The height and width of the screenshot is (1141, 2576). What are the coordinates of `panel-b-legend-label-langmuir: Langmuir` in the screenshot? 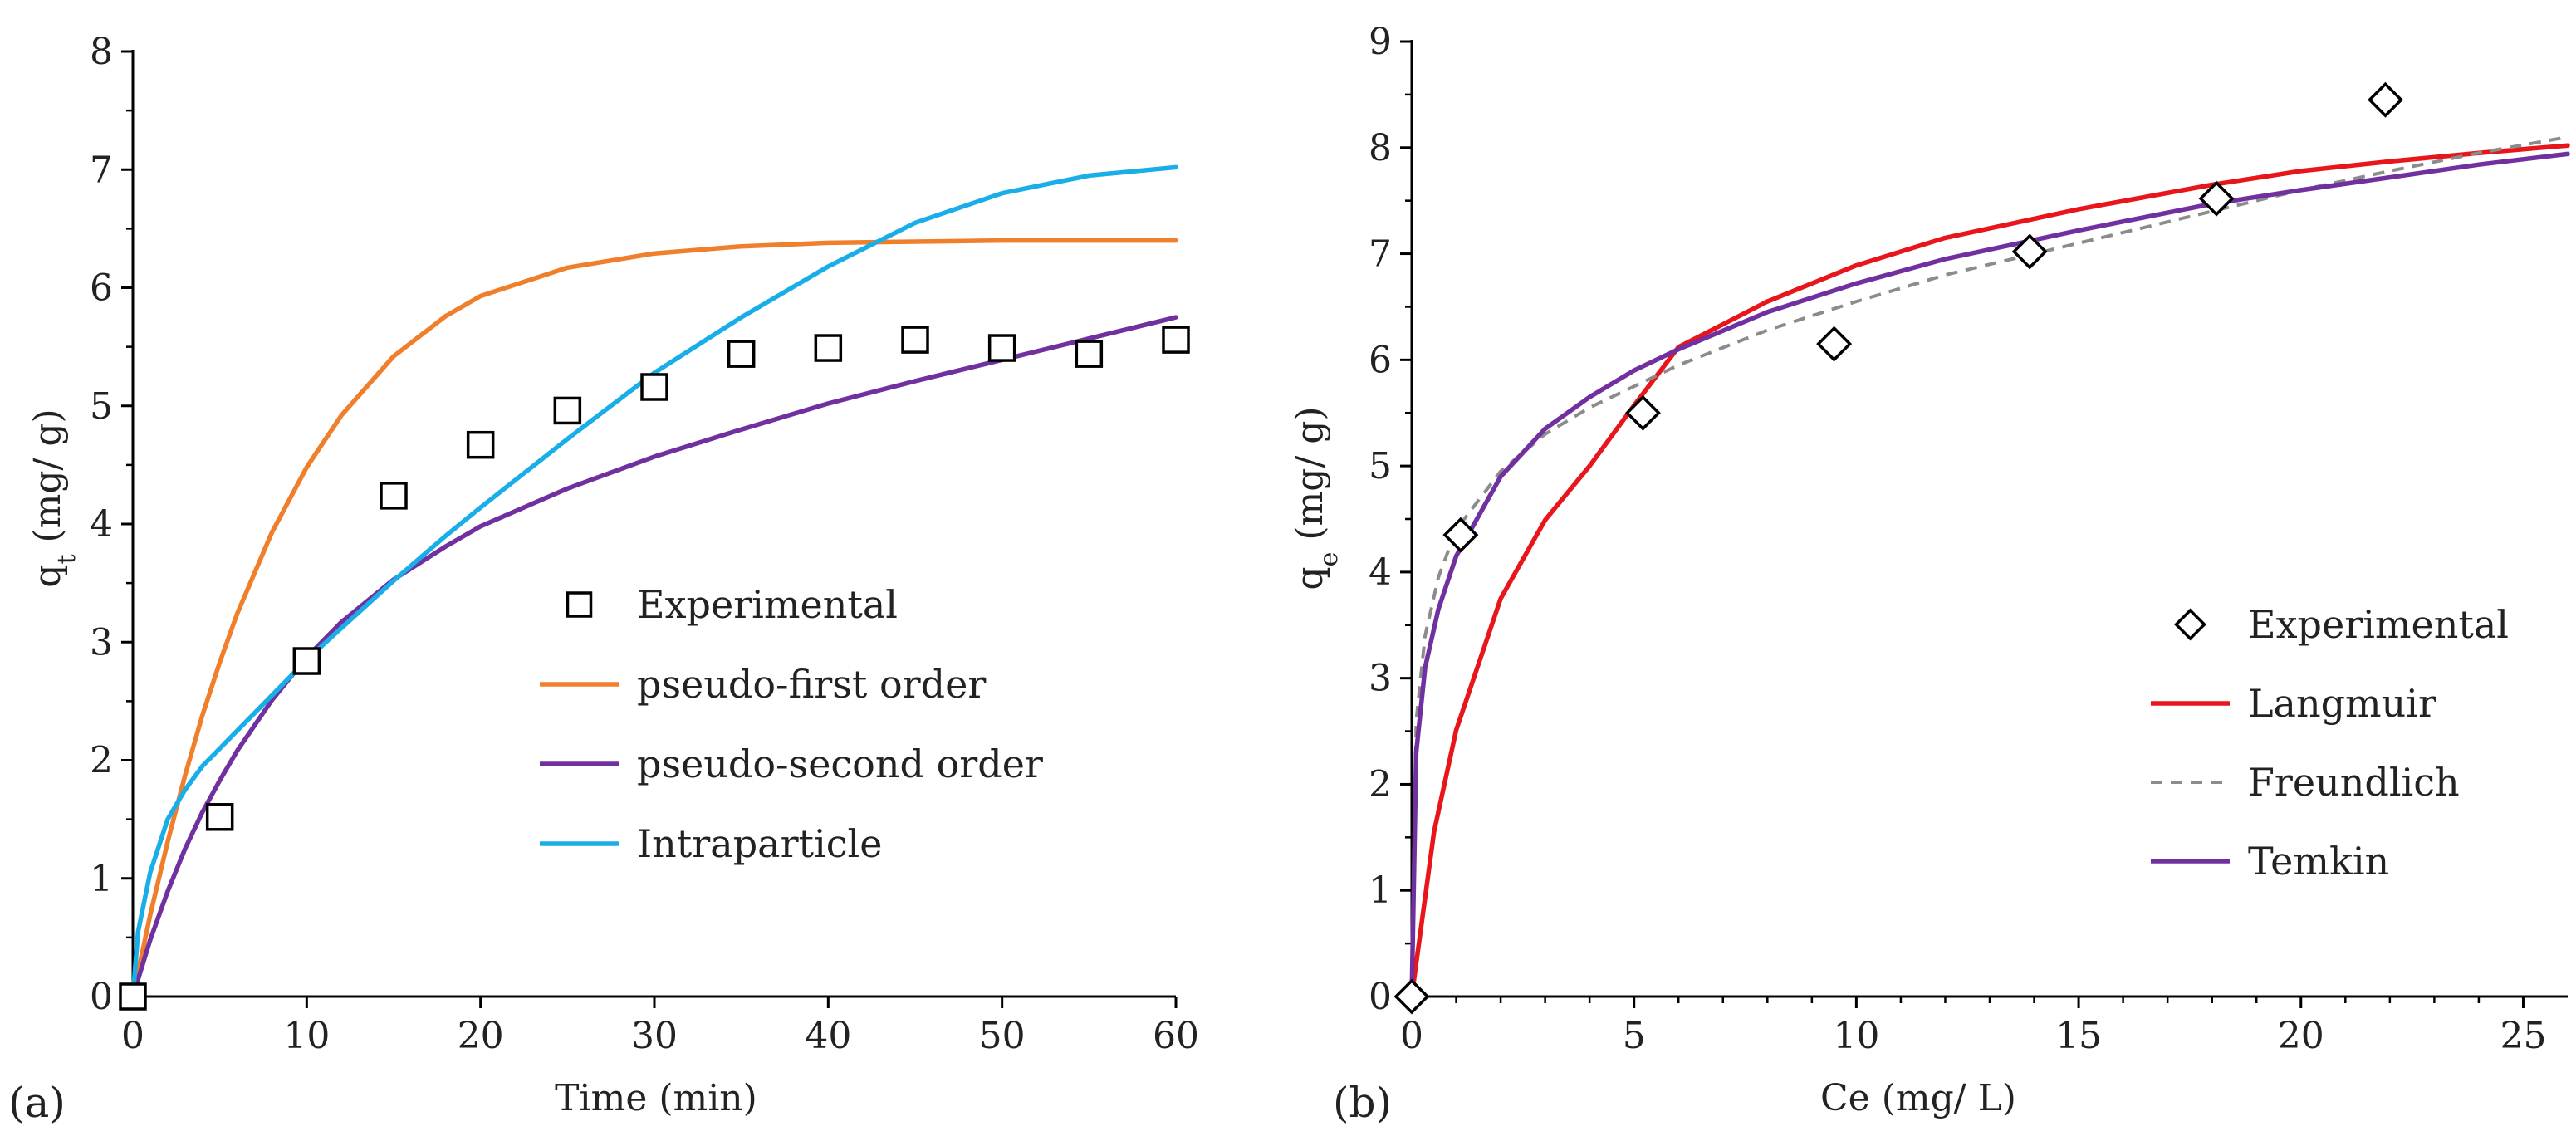 It's located at (2342, 703).